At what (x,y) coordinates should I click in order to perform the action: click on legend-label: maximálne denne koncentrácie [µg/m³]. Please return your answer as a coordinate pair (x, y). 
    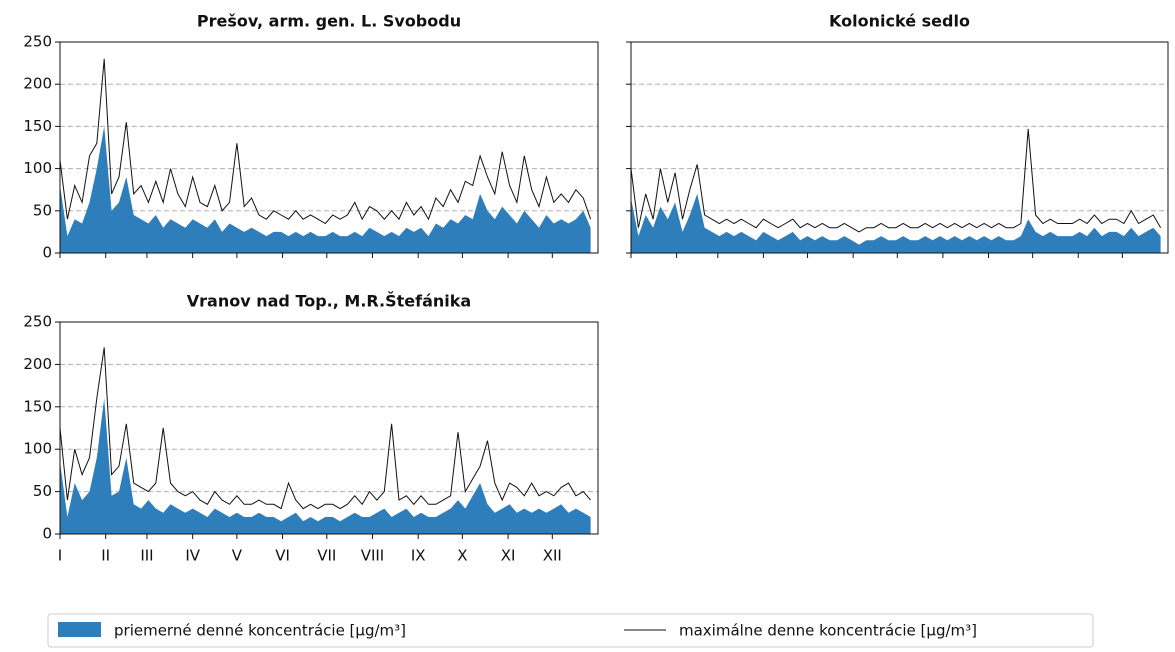
    Looking at the image, I should click on (828, 631).